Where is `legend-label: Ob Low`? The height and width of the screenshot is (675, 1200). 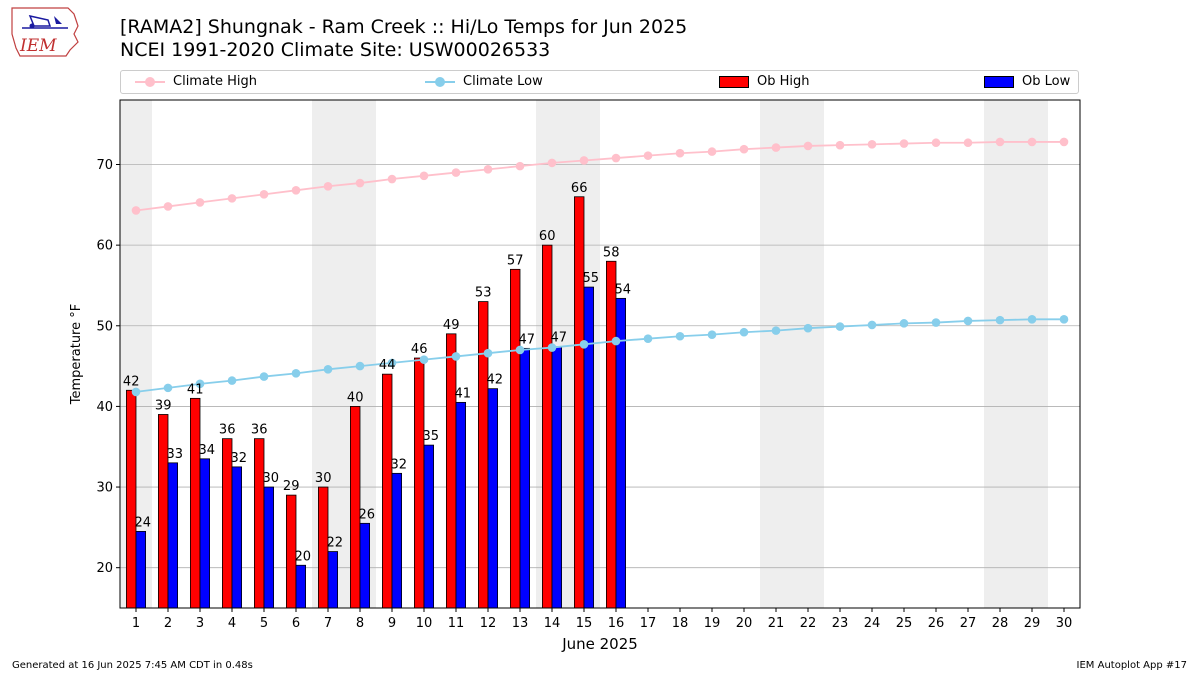
legend-label: Ob Low is located at coordinates (1046, 81).